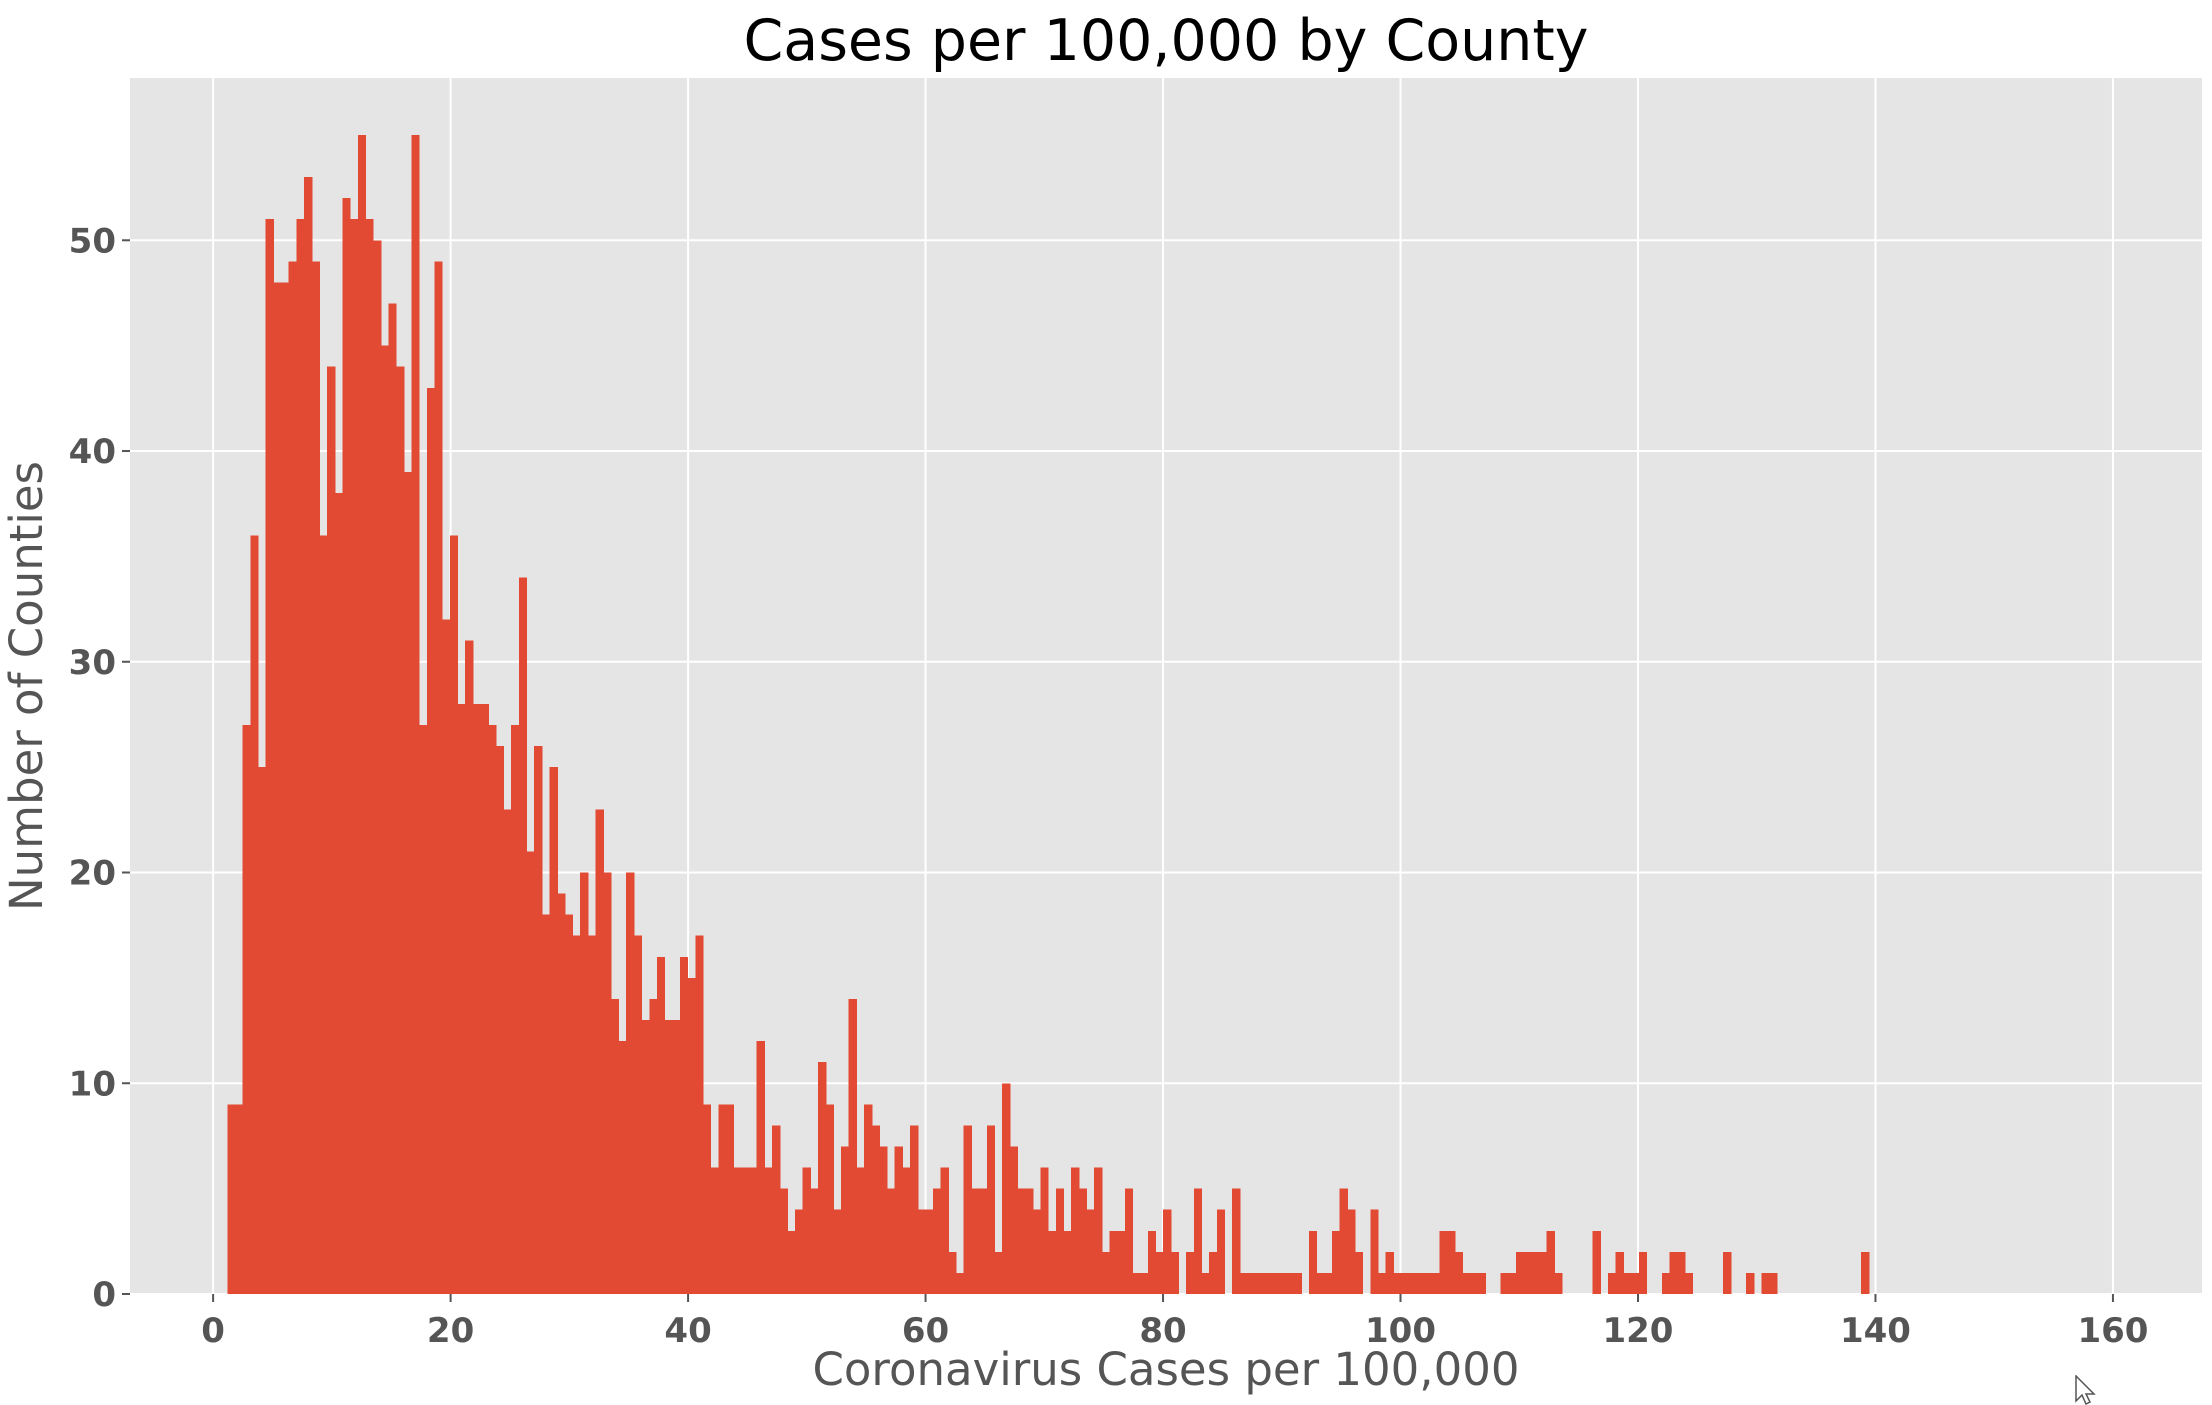 Image resolution: width=2212 pixels, height=1405 pixels. What do you see at coordinates (1875, 1331) in the screenshot?
I see `x-tick-label: 140` at bounding box center [1875, 1331].